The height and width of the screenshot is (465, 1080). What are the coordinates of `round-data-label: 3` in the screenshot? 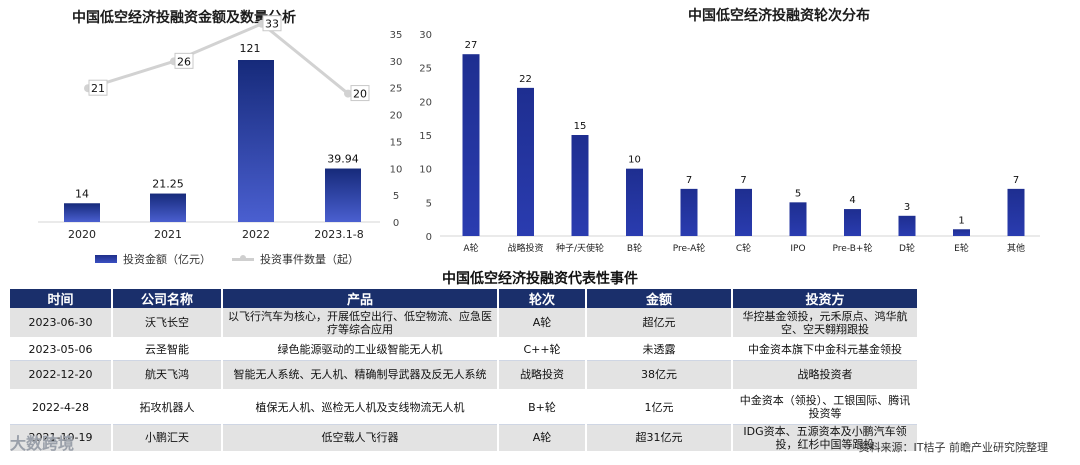 It's located at (907, 207).